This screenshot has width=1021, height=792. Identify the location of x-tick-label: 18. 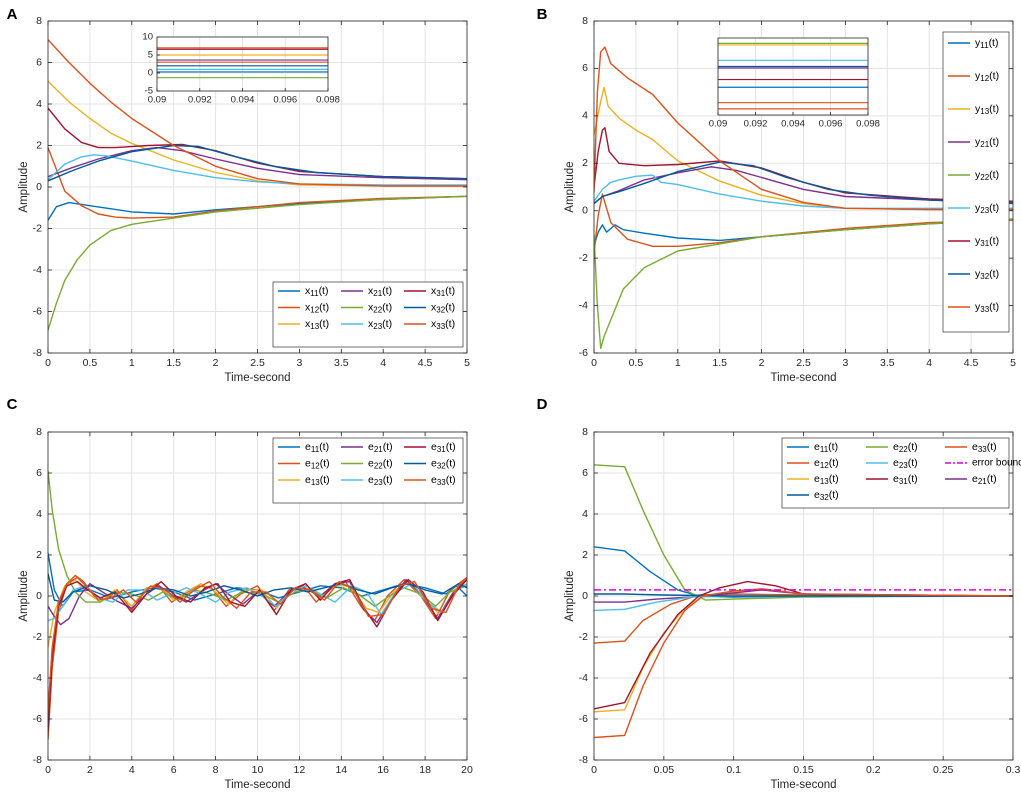
(425, 770).